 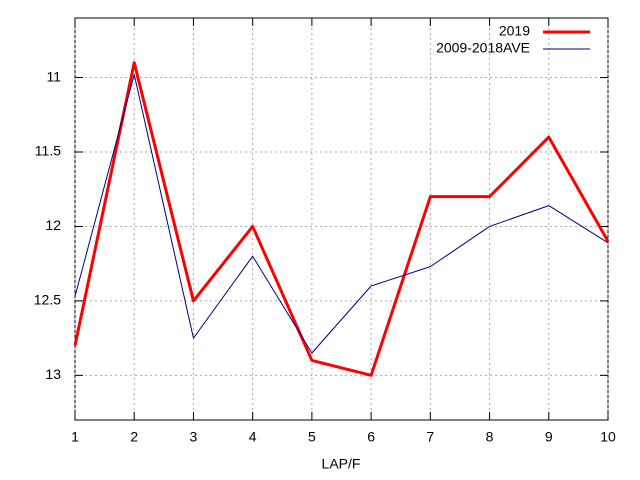 I want to click on x-tick-label: 3, so click(x=194, y=437).